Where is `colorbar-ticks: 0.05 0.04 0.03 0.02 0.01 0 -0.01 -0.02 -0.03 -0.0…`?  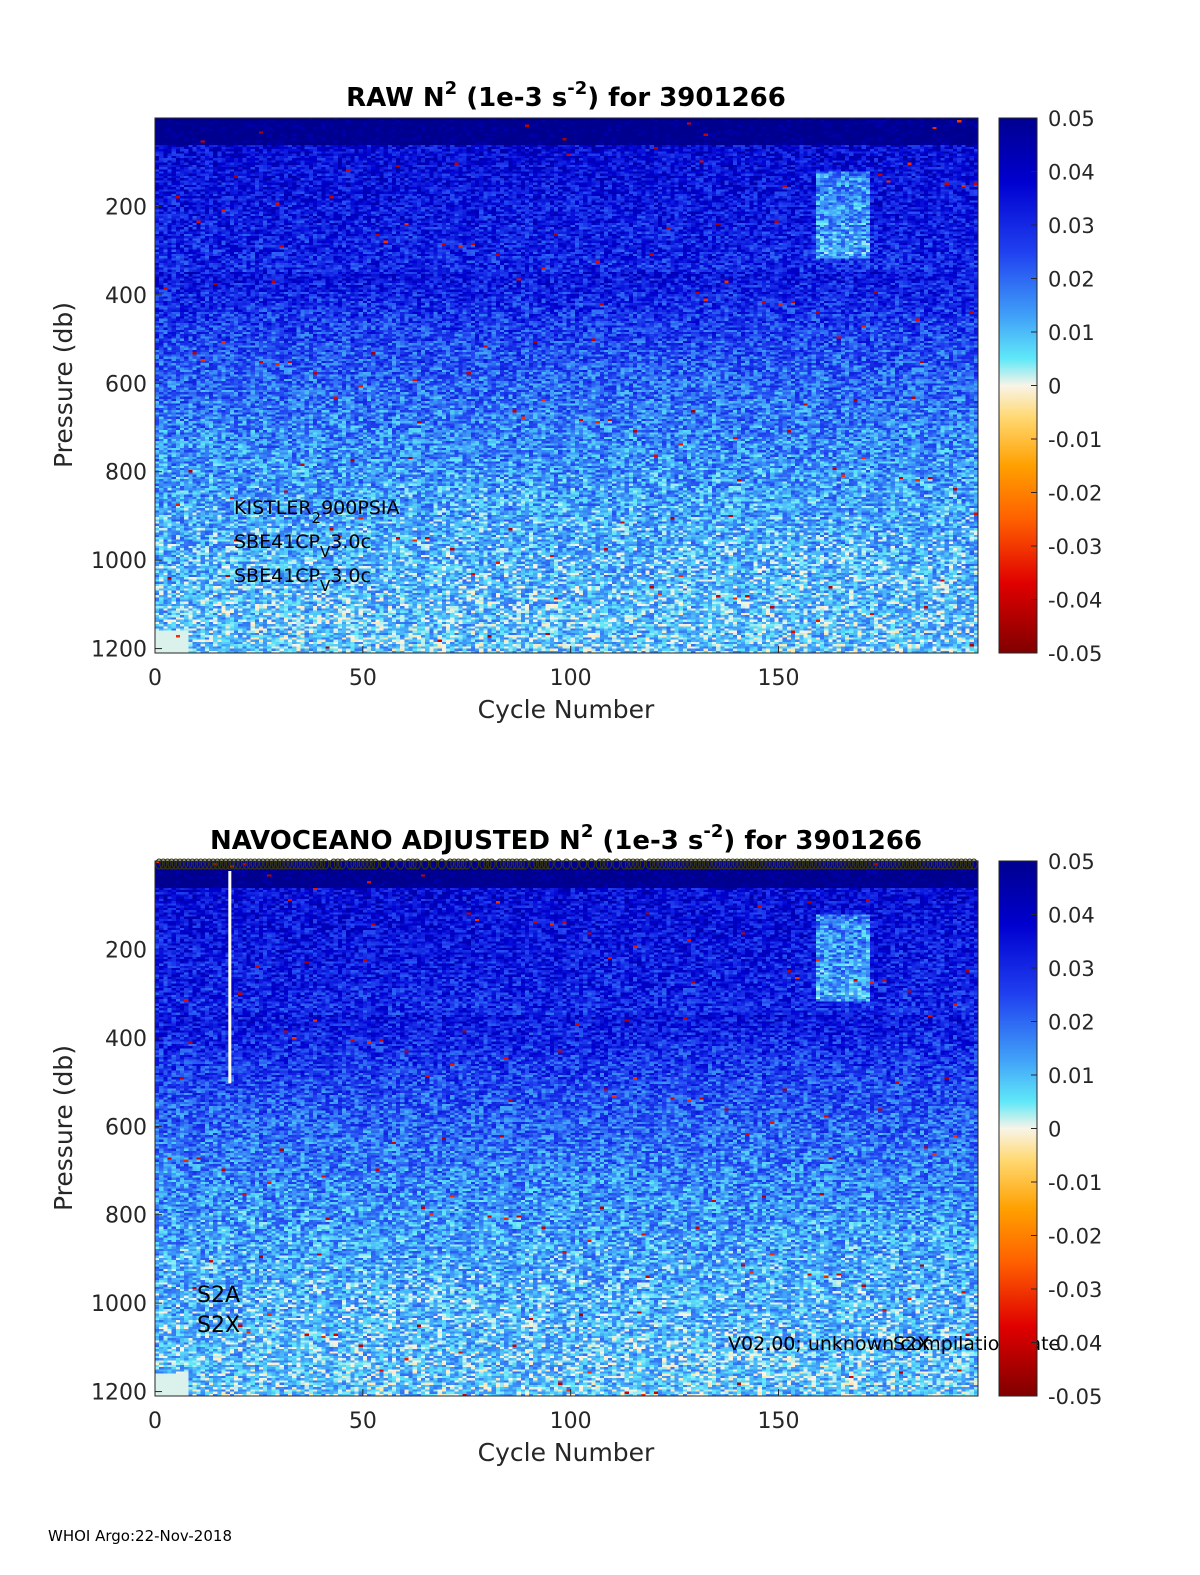 colorbar-ticks: 0.05 0.04 0.03 0.02 0.01 0 -0.01 -0.02 -0.03 -0.0… is located at coordinates (1066, 1129).